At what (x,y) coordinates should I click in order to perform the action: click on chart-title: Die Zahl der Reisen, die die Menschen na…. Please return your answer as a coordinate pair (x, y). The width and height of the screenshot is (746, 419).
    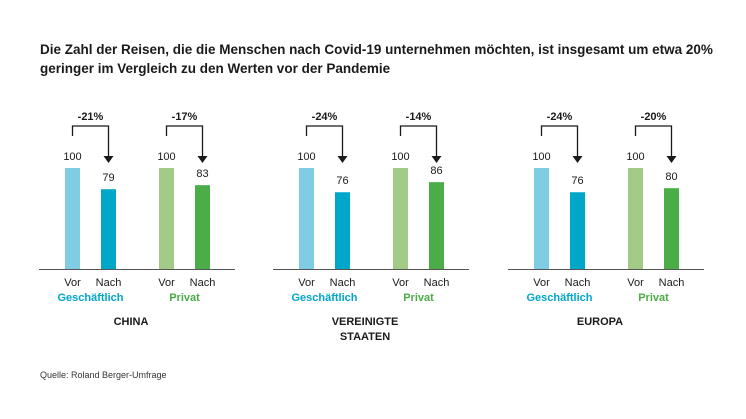
    Looking at the image, I should click on (376, 59).